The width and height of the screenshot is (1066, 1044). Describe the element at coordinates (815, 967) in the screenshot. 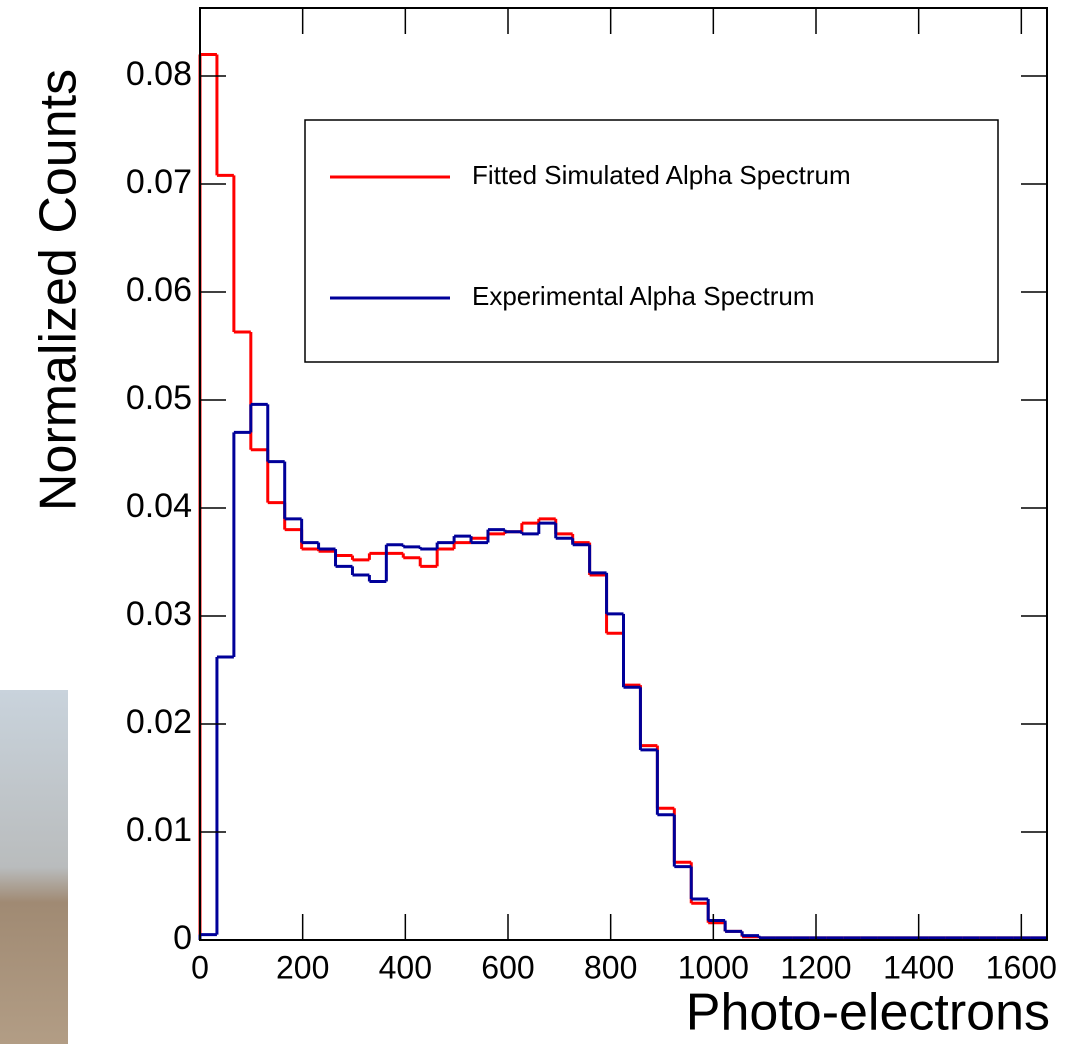

I see `x-tick-label: 1200` at that location.